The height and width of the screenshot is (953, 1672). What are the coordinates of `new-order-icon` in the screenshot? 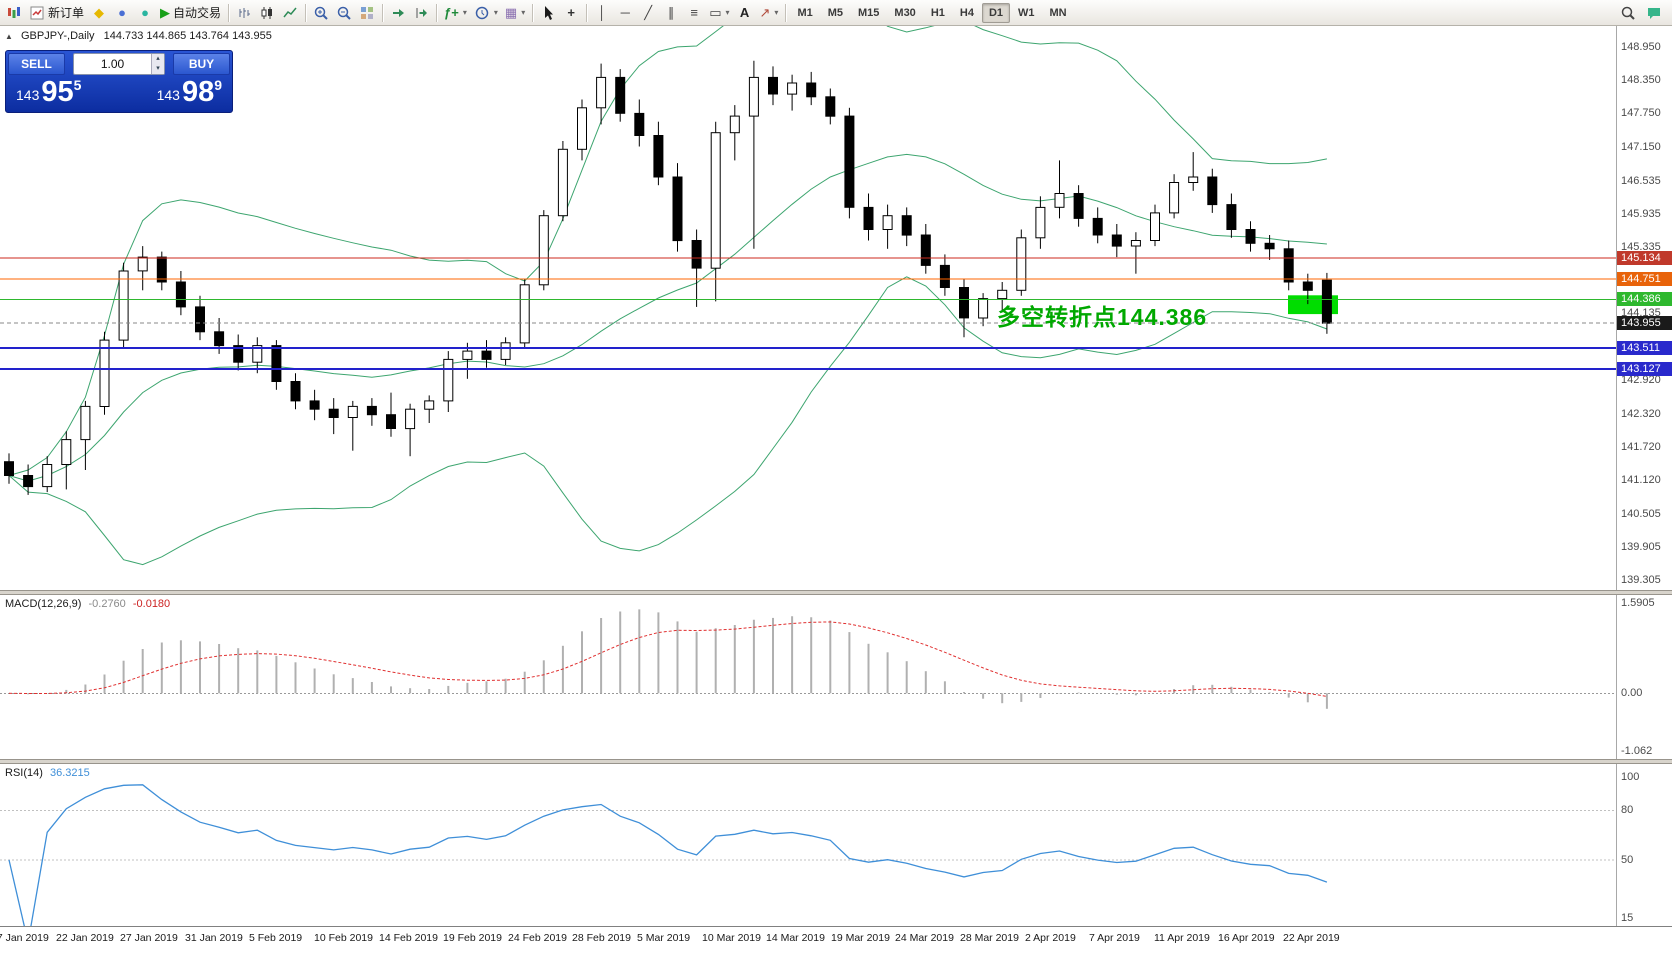 It's located at (37, 13).